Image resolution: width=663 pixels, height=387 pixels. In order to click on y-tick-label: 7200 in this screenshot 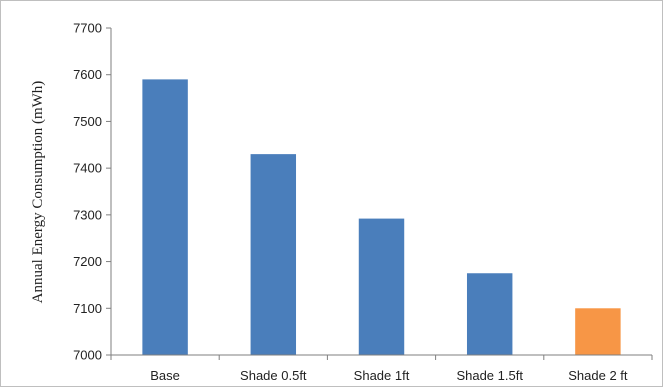, I will do `click(87, 261)`.